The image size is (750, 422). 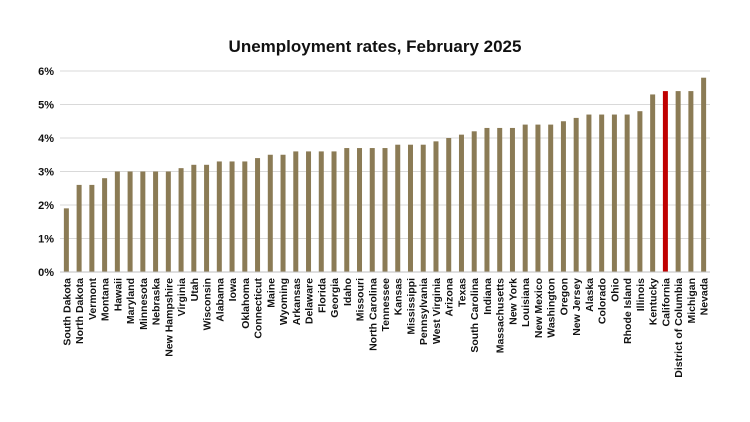 I want to click on x-tick-label: Montana, so click(x=106, y=299).